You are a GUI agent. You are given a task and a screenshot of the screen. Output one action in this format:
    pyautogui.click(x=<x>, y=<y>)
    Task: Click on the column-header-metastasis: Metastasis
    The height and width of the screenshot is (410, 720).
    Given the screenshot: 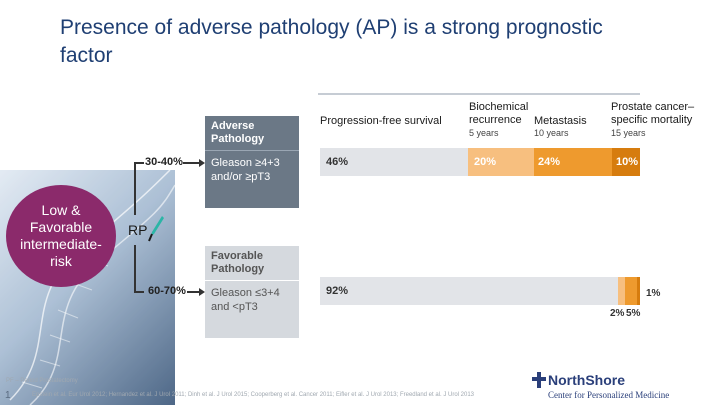 What is the action you would take?
    pyautogui.click(x=560, y=121)
    